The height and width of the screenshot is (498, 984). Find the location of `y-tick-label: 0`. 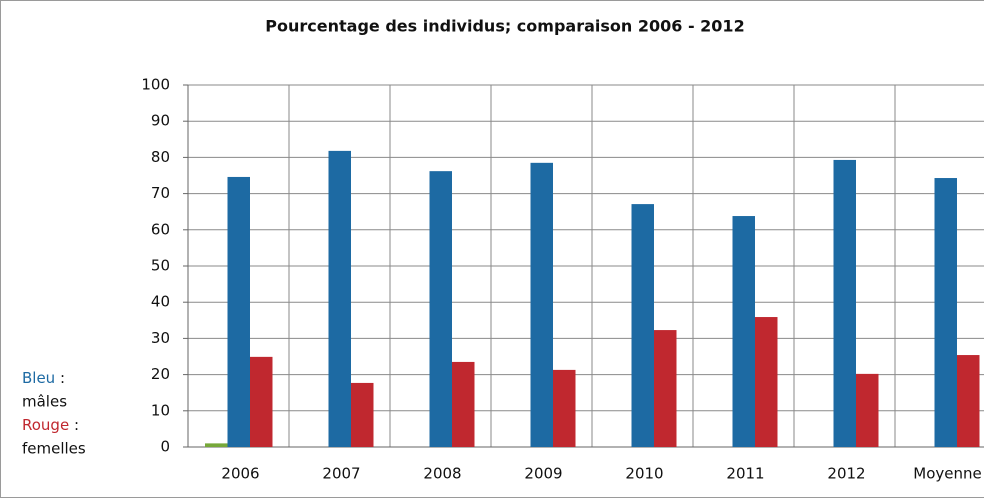

y-tick-label: 0 is located at coordinates (165, 447).